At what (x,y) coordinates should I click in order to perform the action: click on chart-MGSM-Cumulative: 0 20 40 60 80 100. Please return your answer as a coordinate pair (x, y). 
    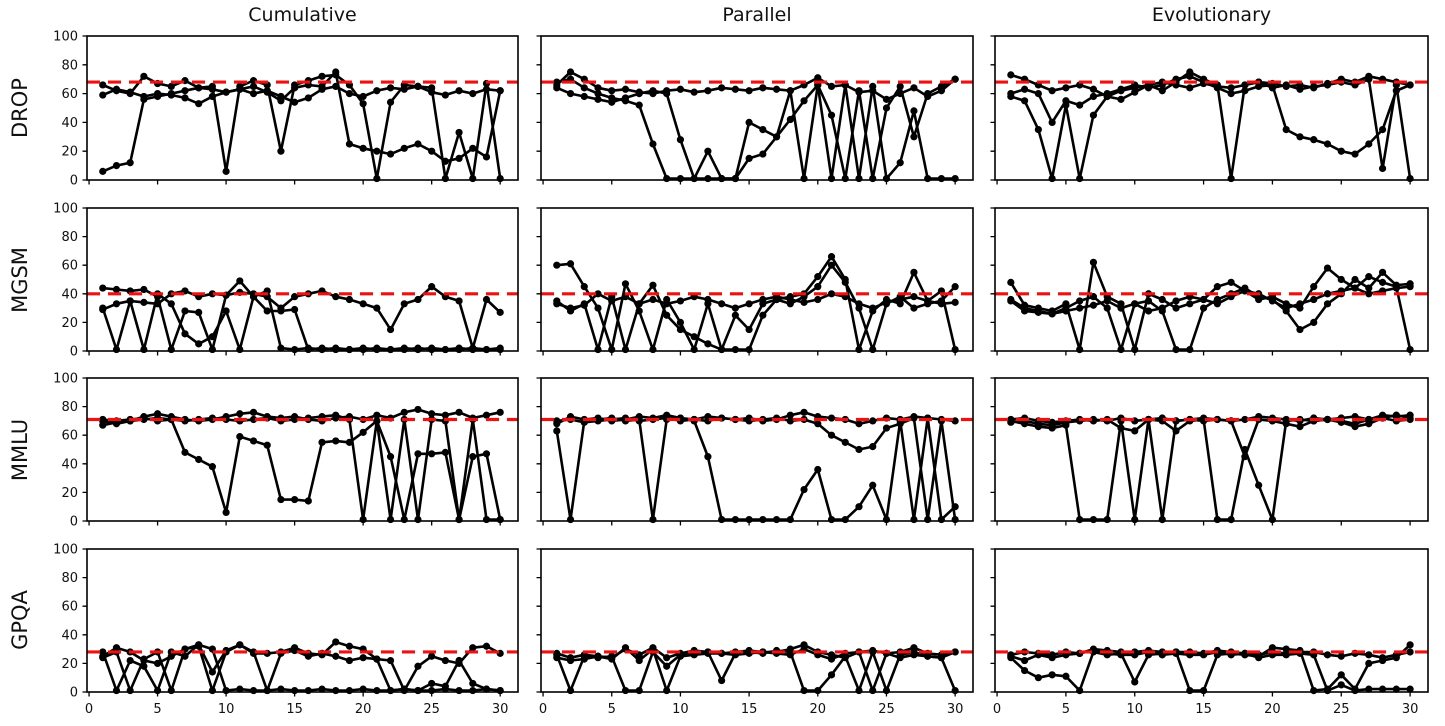
    Looking at the image, I should click on (286, 281).